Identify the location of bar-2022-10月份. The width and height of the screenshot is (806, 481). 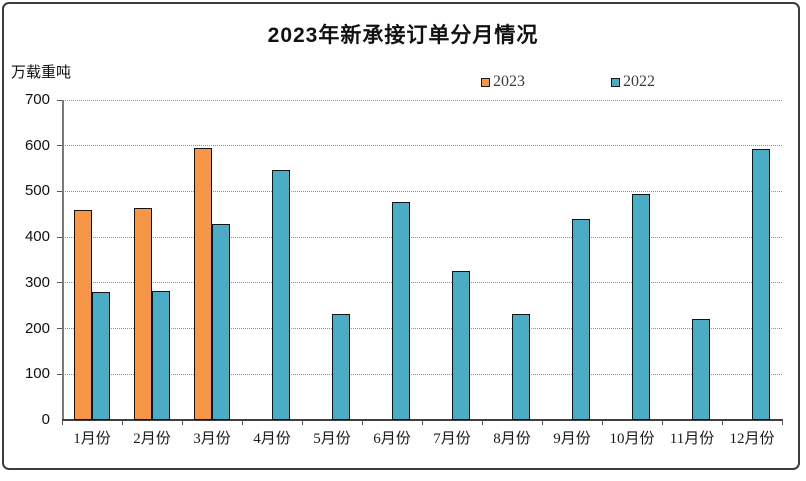
(641, 307).